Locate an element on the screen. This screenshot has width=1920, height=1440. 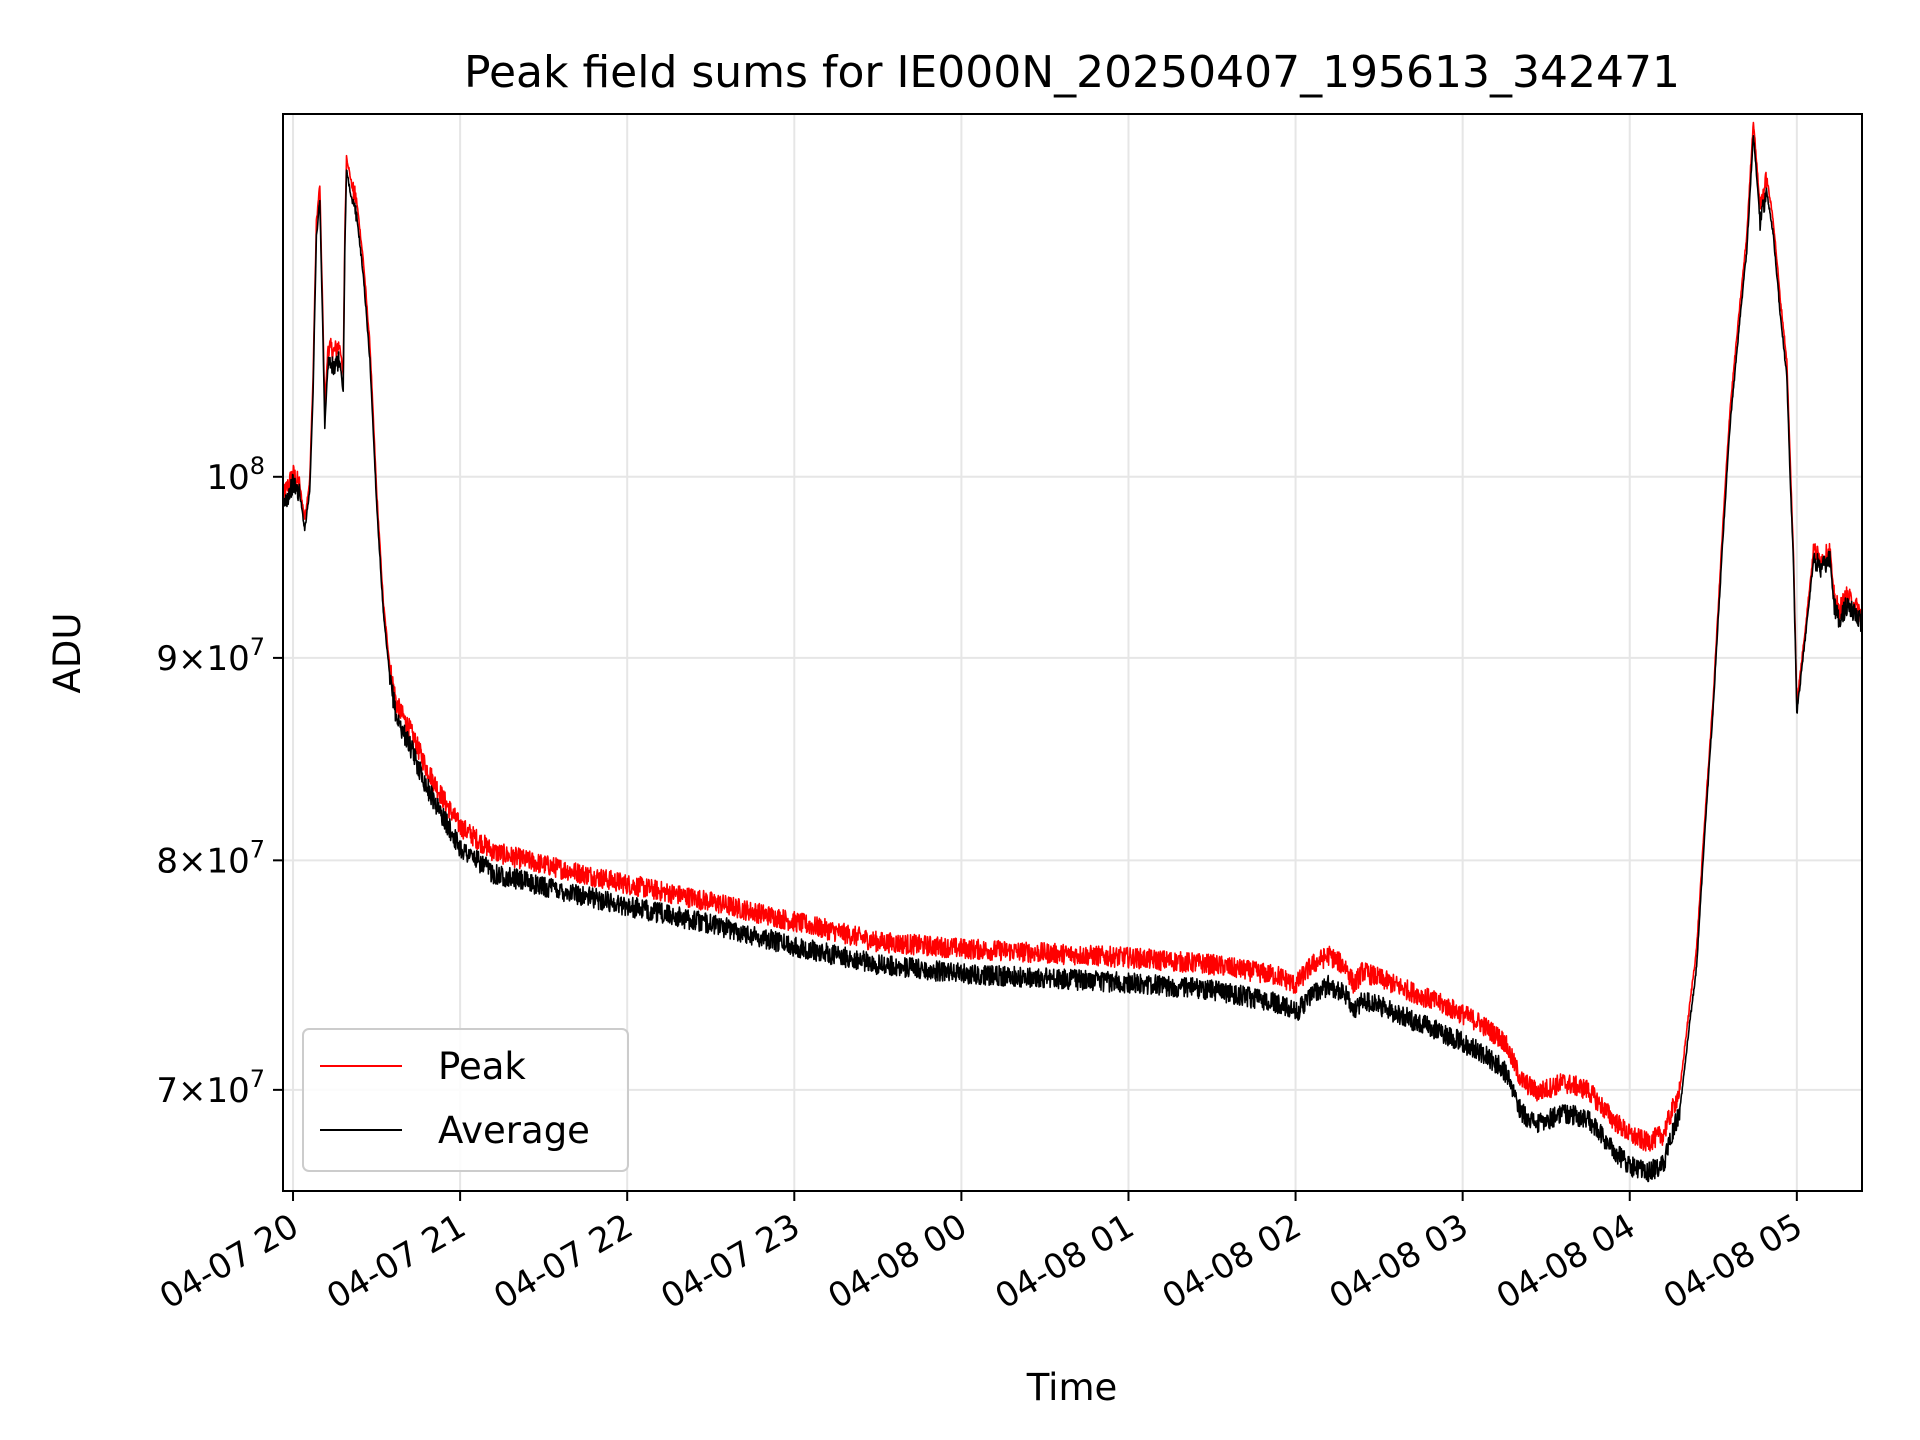
y-tick-label: 8×107 is located at coordinates (210, 858).